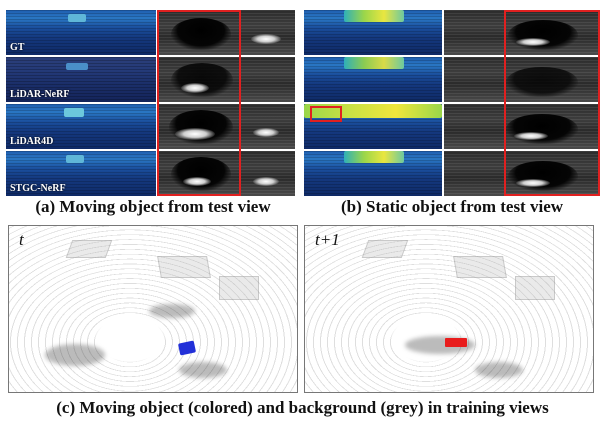 This screenshot has width=605, height=425. Describe the element at coordinates (522, 173) in the screenshot. I see `intensity-image-stgc-nerf-b` at that location.